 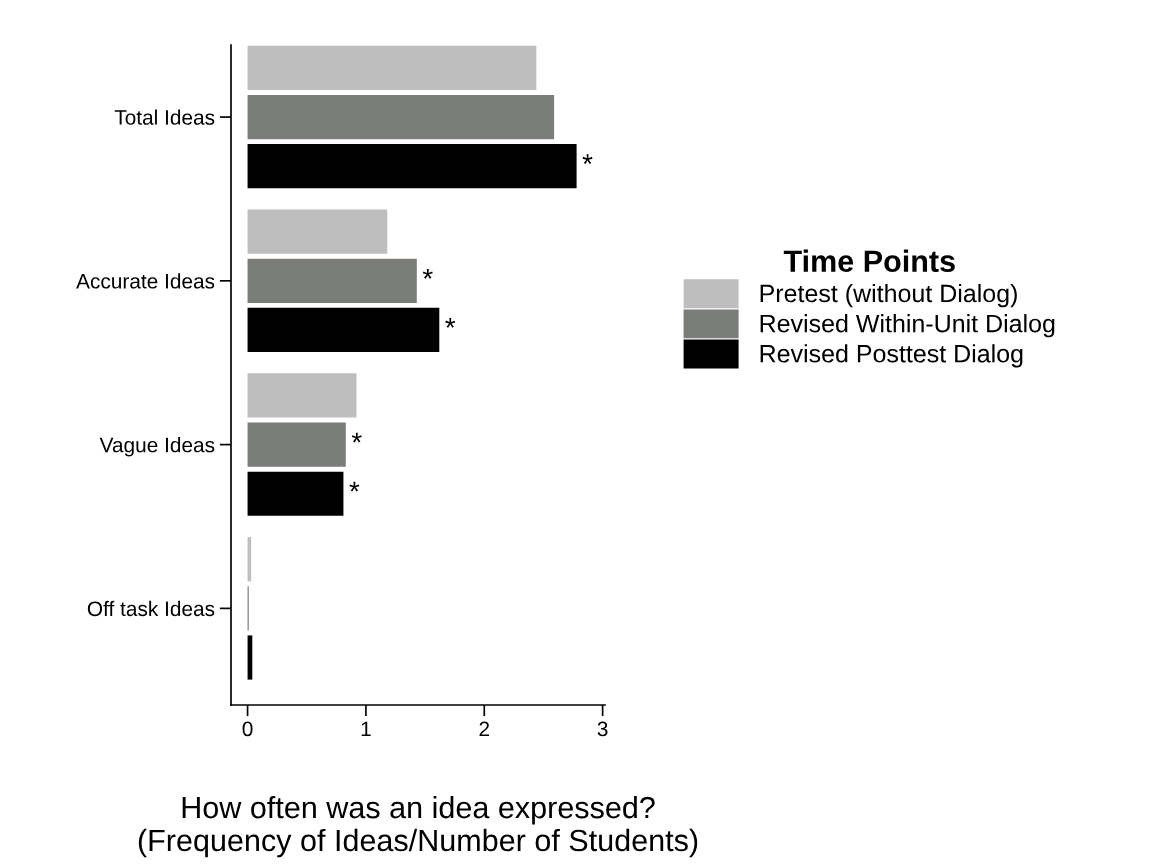 I want to click on y-tick-label: Off task Ideas, so click(x=151, y=608).